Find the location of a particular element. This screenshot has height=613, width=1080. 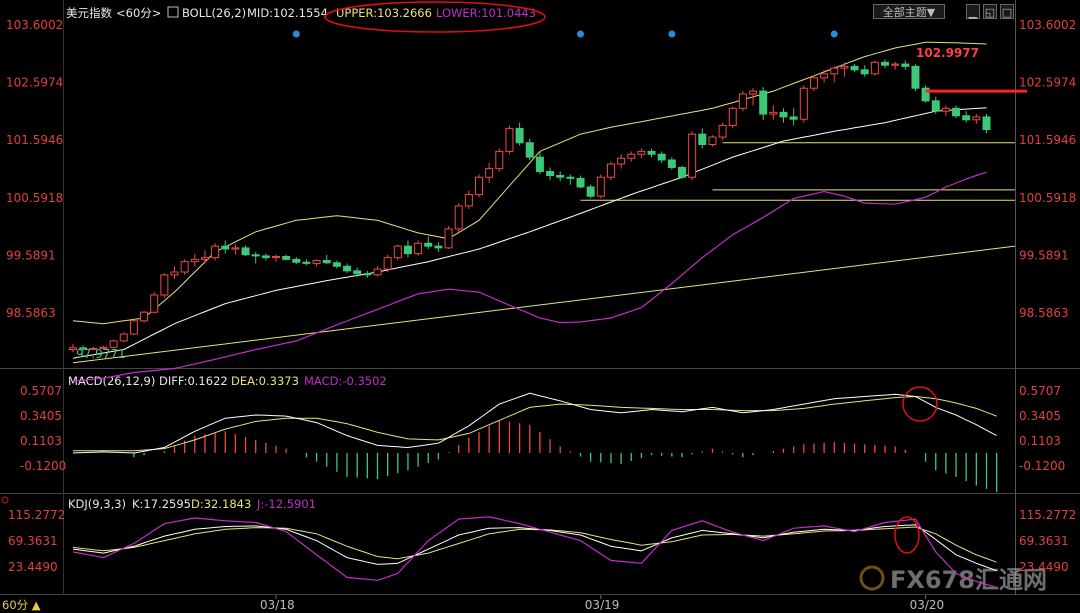

price-tick-right: 98.5863 is located at coordinates (1044, 313).